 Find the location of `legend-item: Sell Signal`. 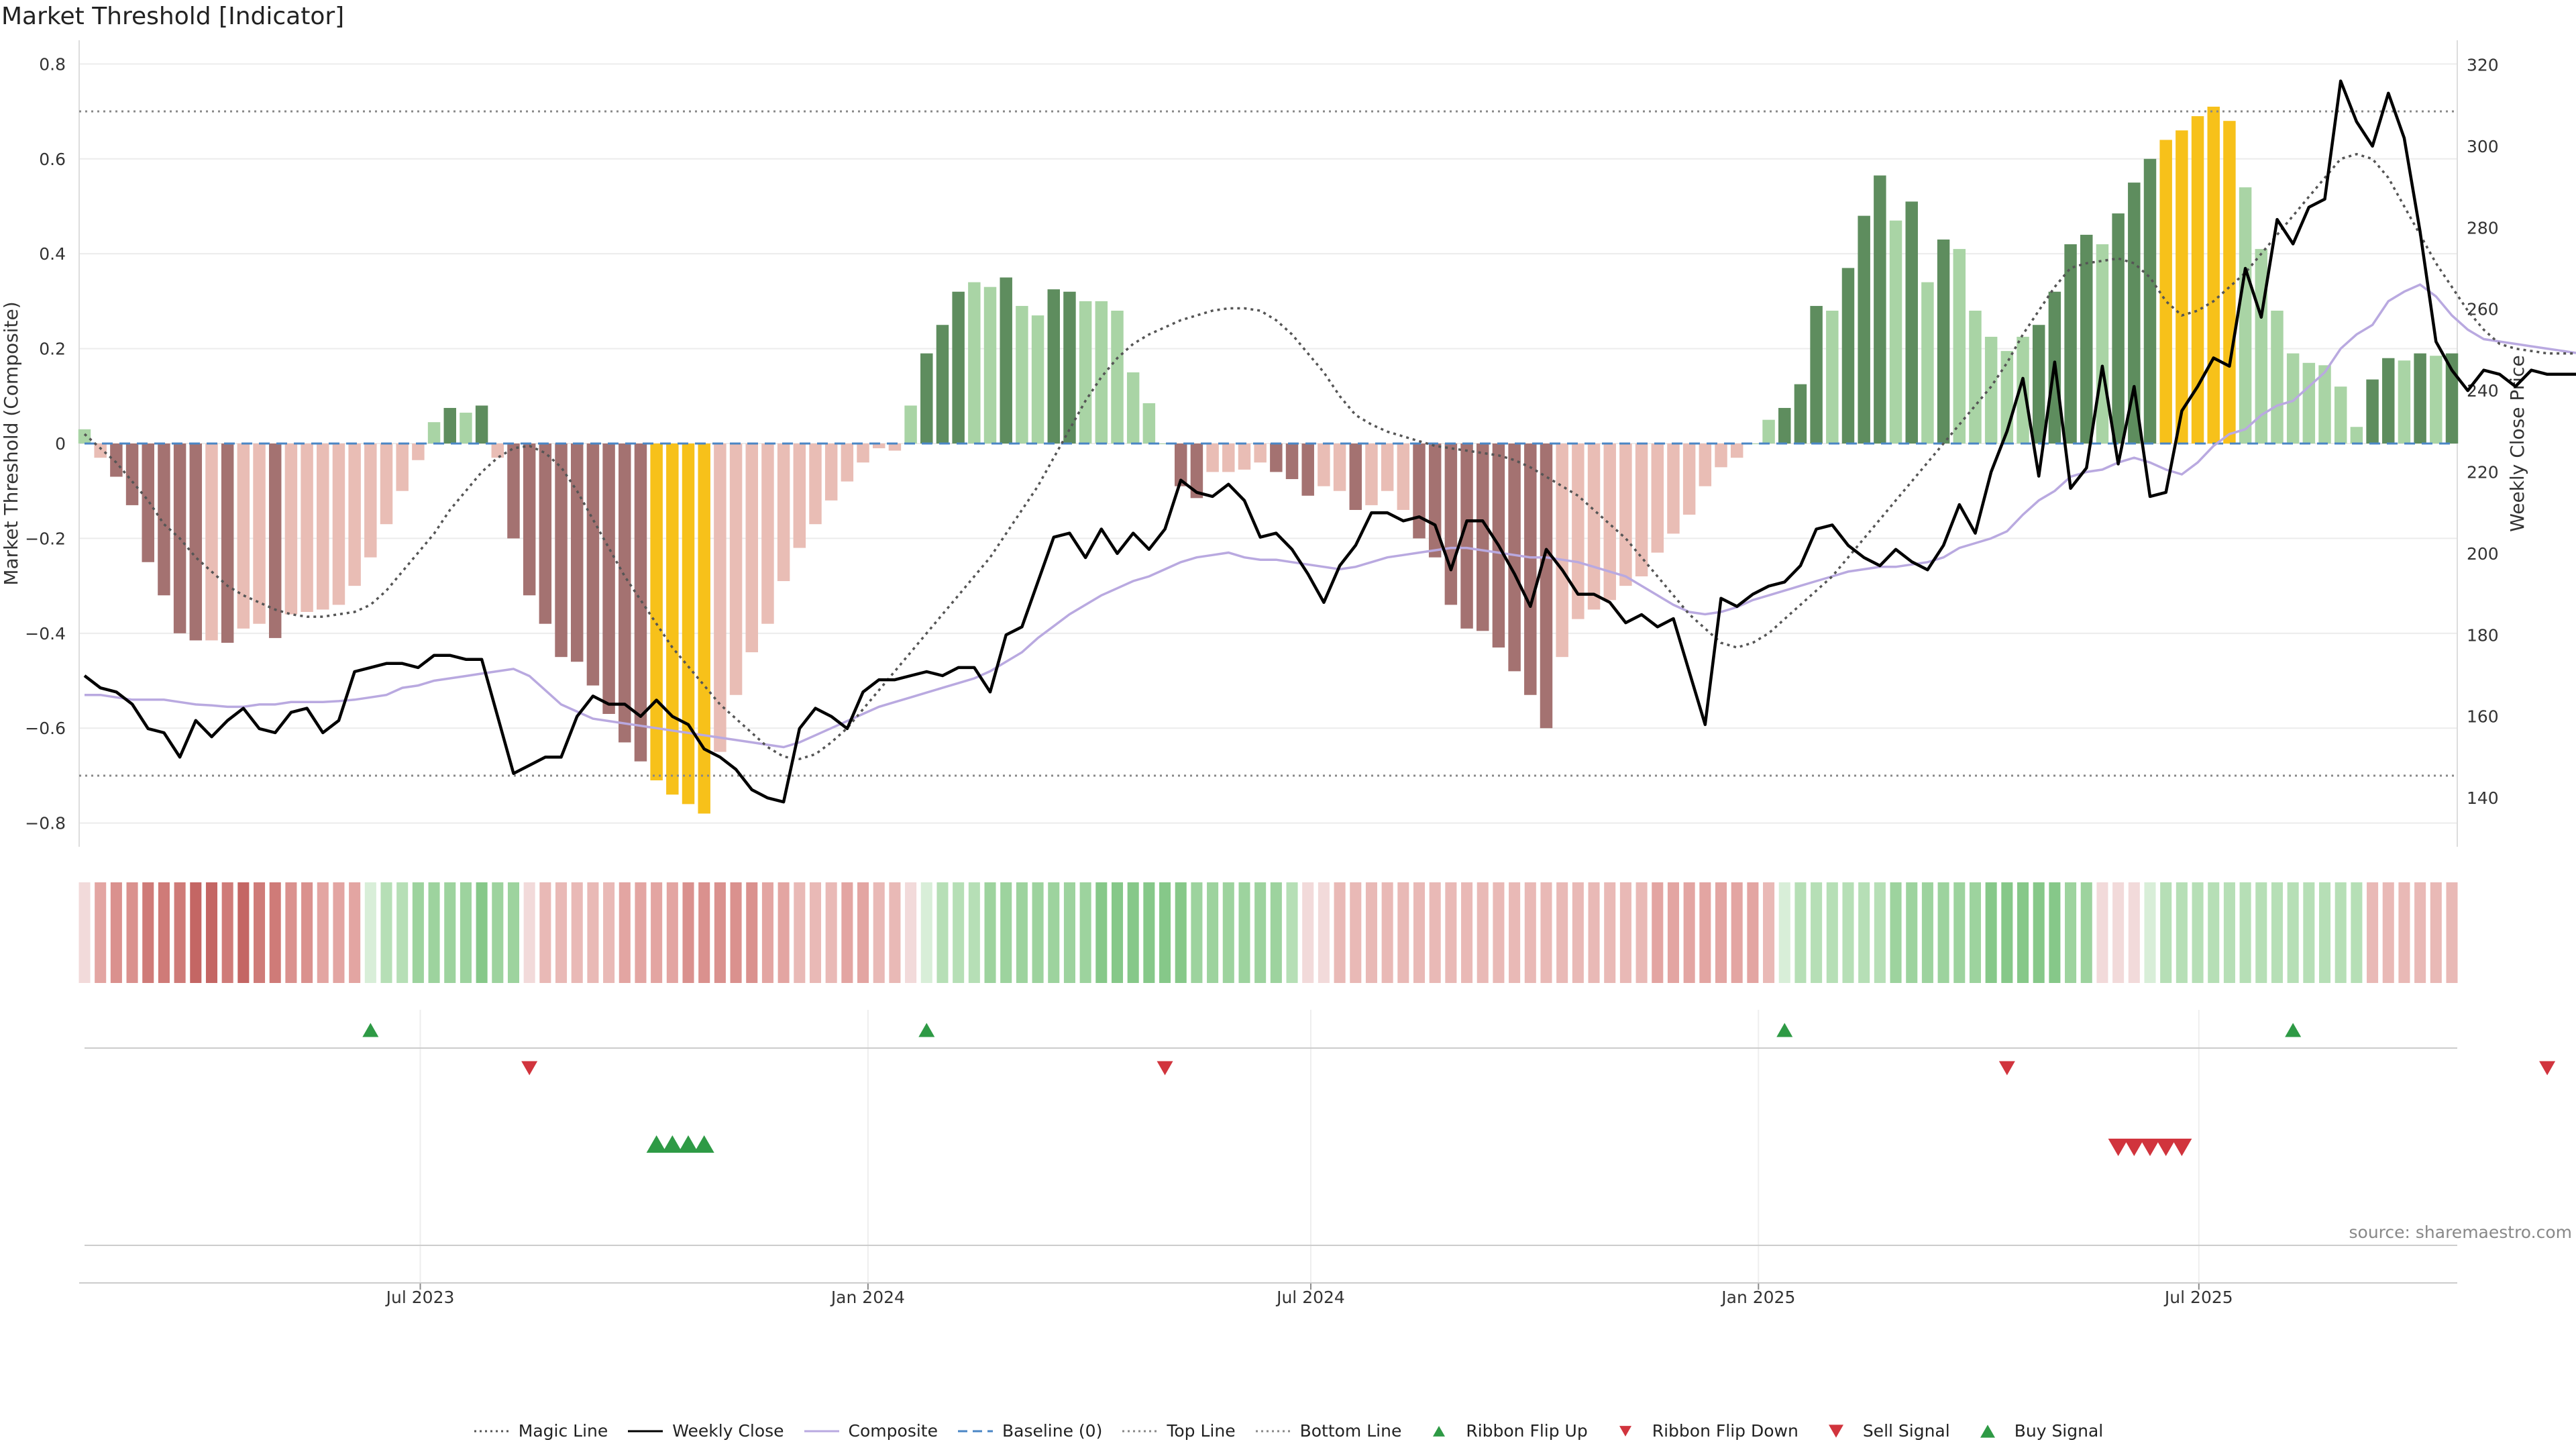

legend-item: Sell Signal is located at coordinates (1883, 1431).